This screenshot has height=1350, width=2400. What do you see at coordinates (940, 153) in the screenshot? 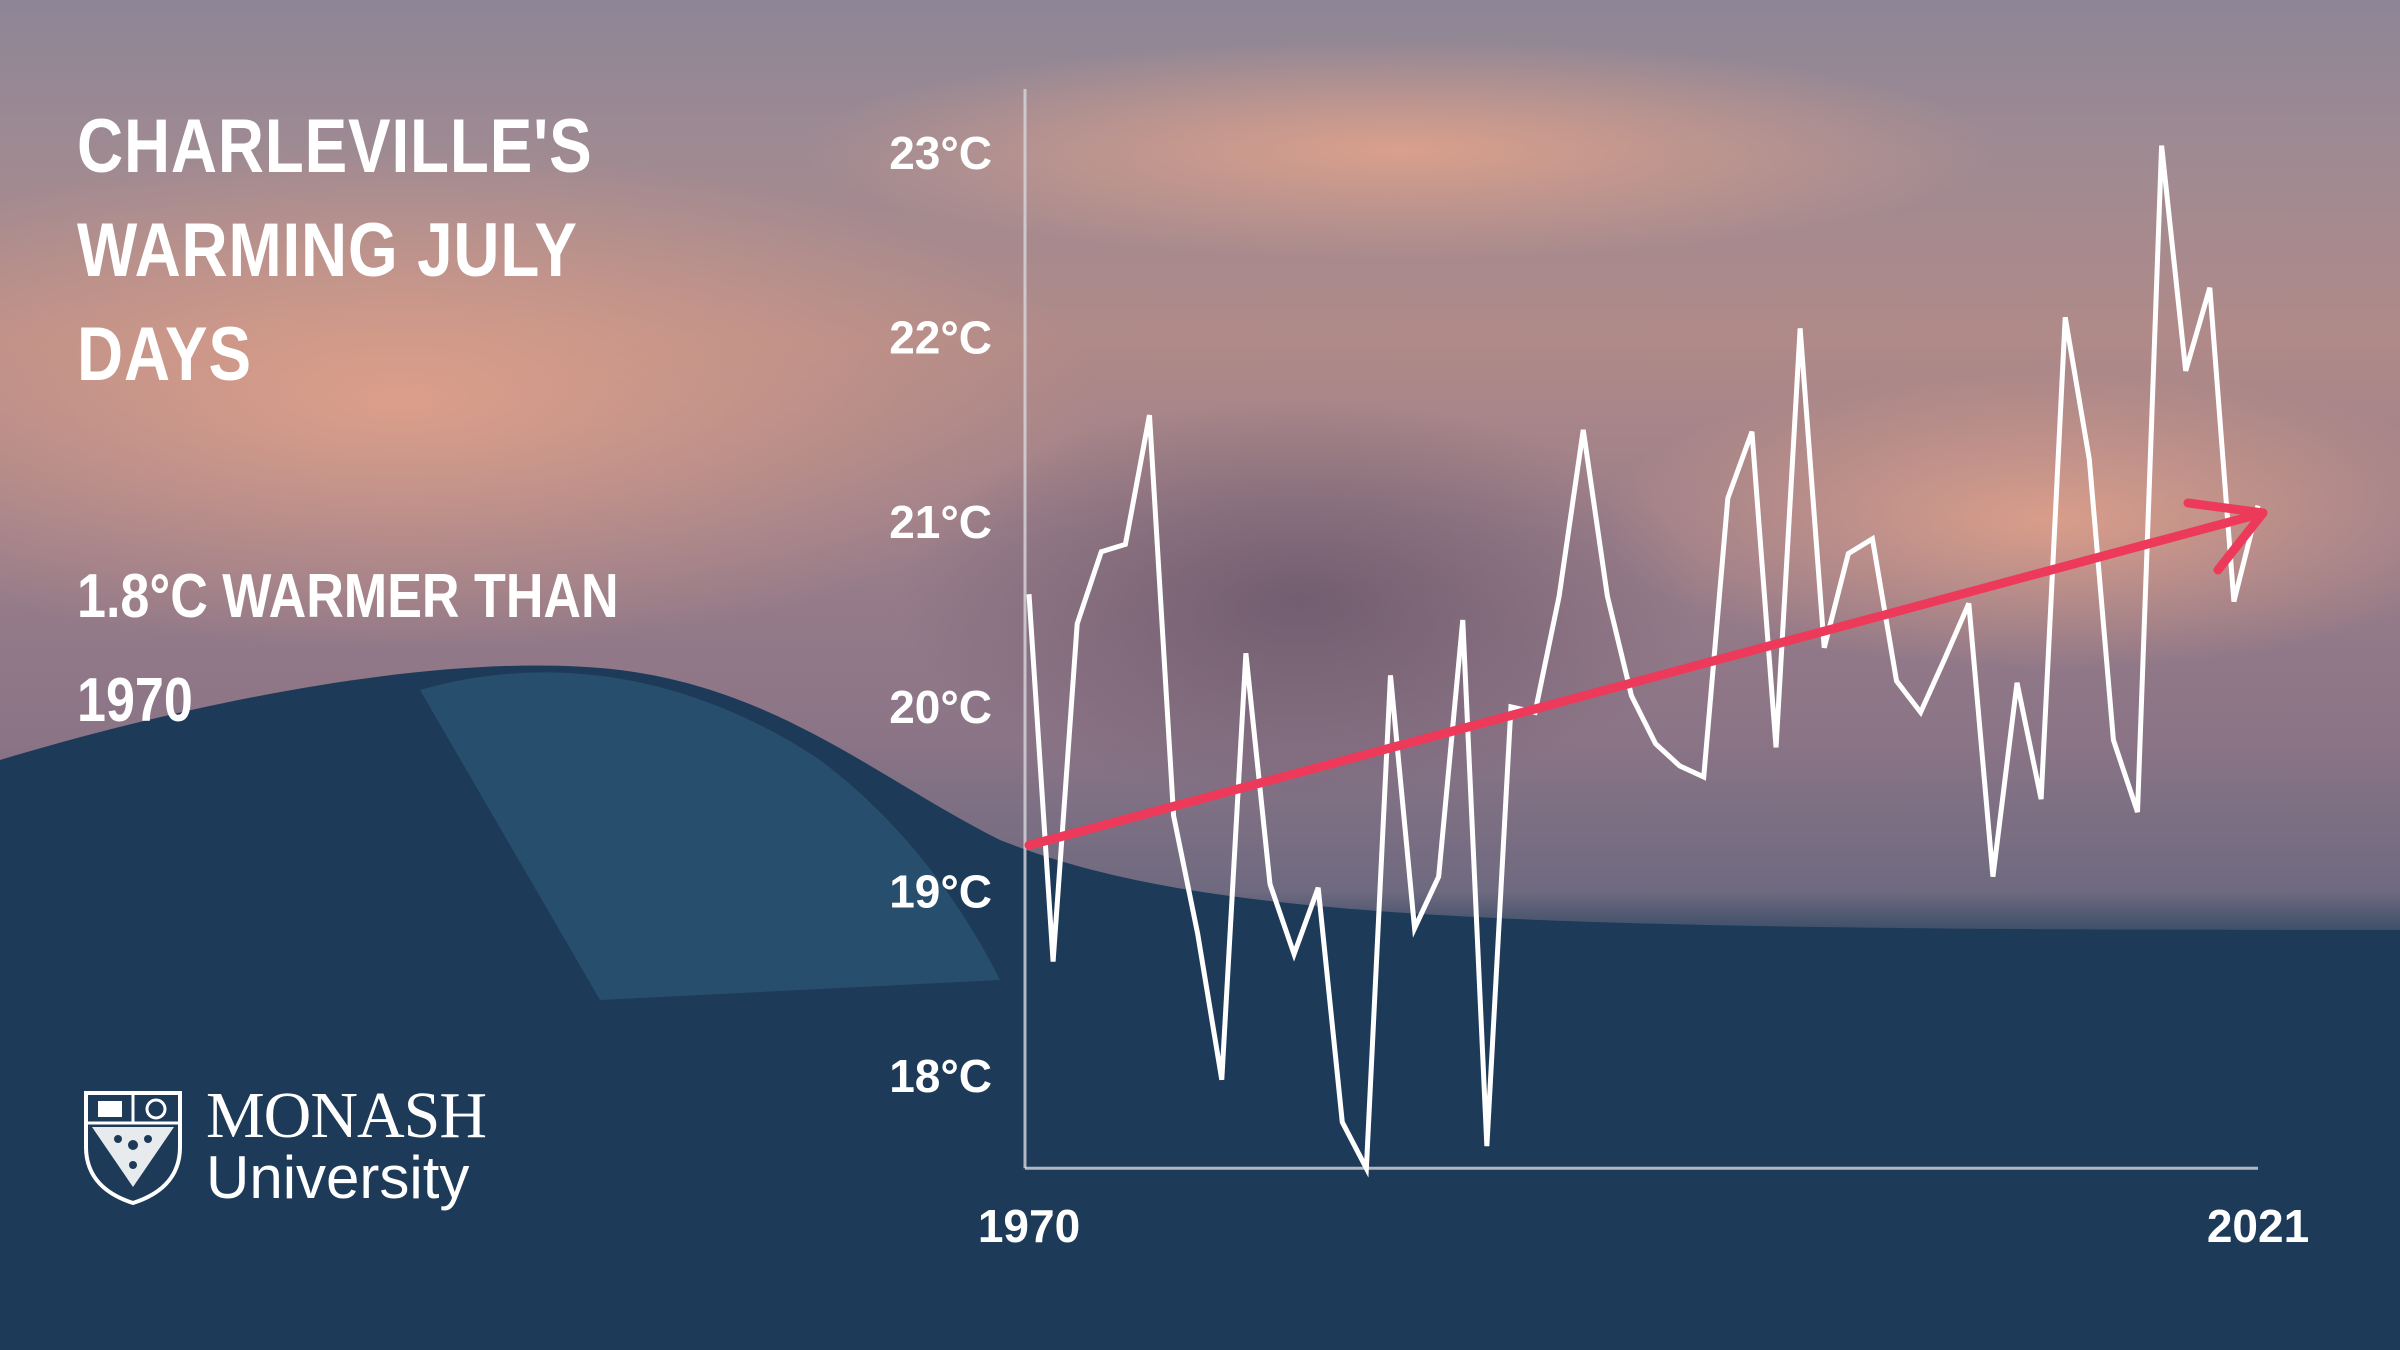
I see `y-tick-label: 23°C` at bounding box center [940, 153].